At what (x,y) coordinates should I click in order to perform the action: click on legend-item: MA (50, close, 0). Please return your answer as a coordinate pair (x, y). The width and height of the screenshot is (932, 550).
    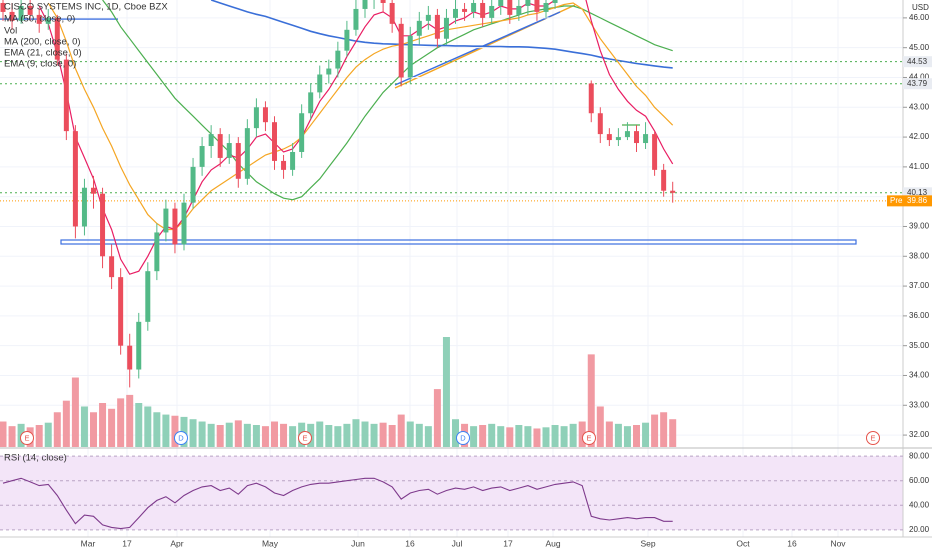
    Looking at the image, I should click on (39, 19).